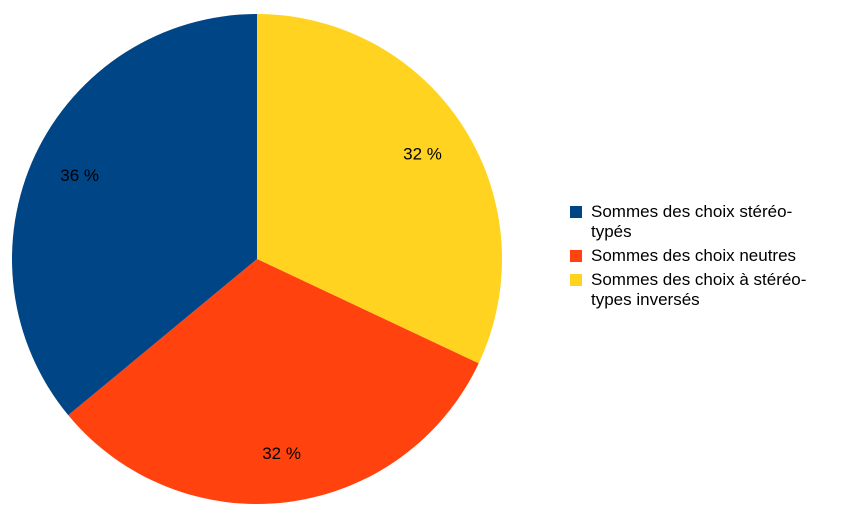 This screenshot has height=505, width=846. I want to click on legend-swatch-stereotypes, so click(576, 212).